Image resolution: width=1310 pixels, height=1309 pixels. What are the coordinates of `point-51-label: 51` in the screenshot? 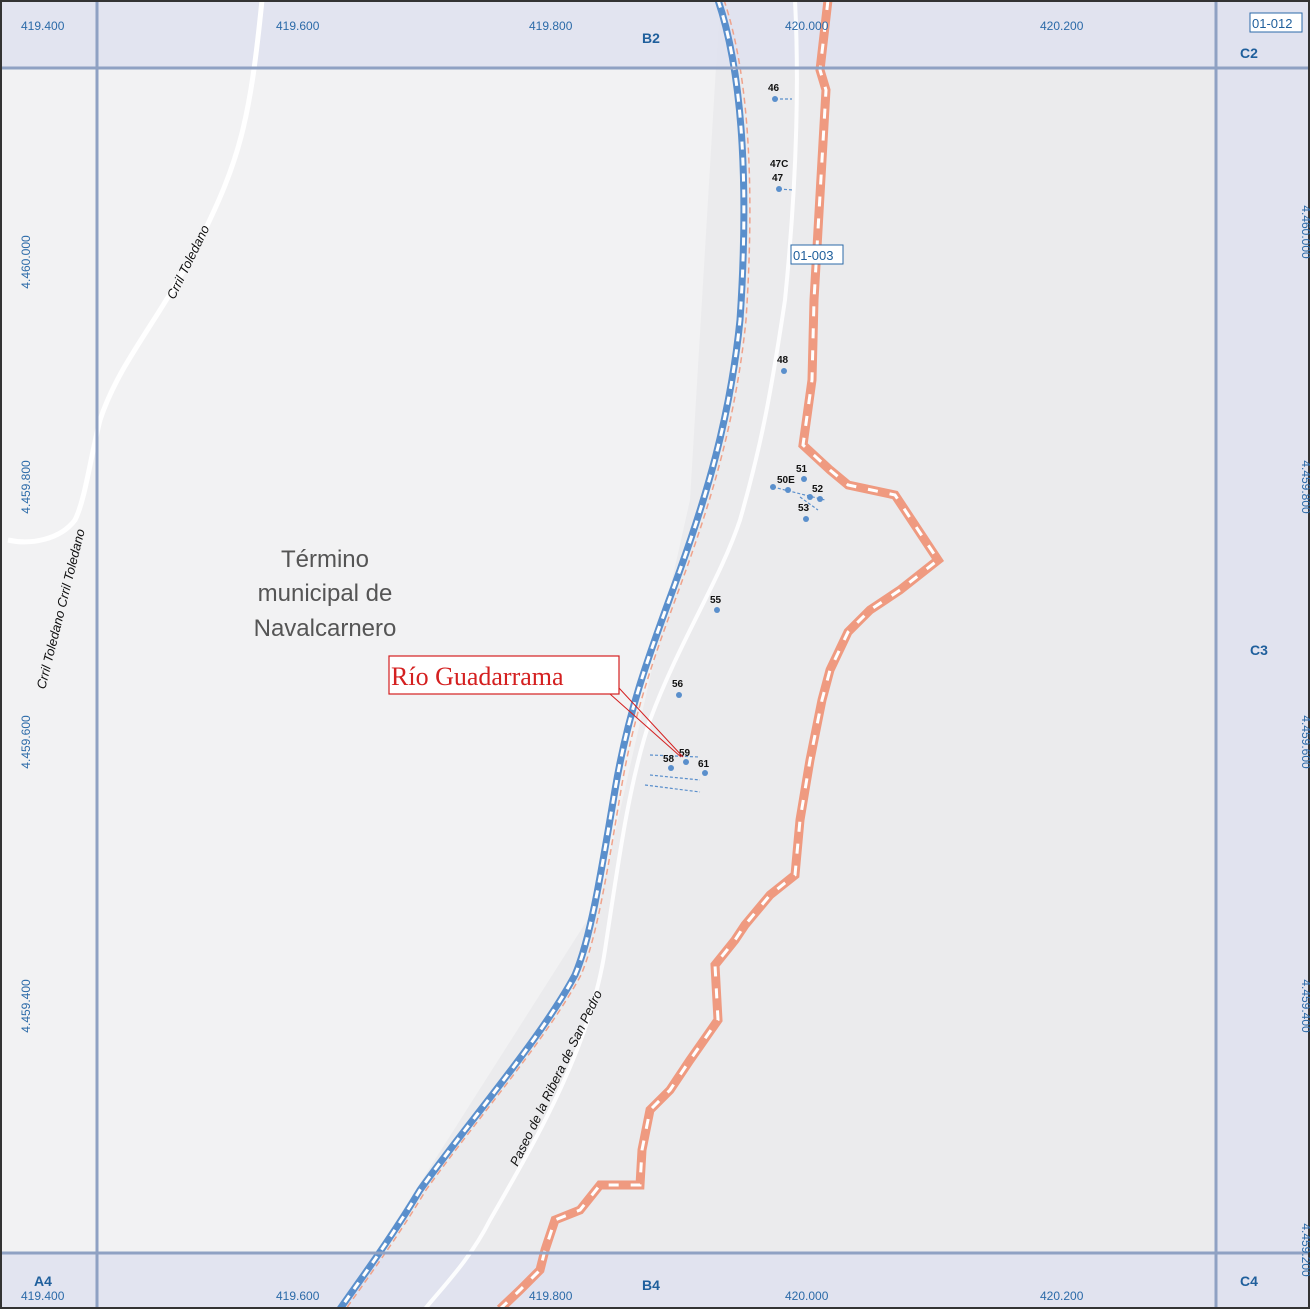 It's located at (802, 469).